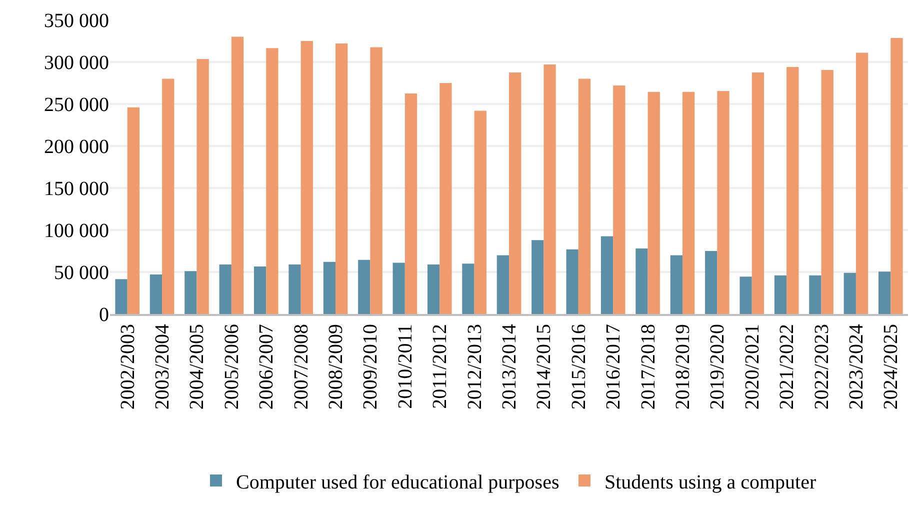 This screenshot has height=506, width=914. Describe the element at coordinates (579, 367) in the screenshot. I see `x-tick-label: 2015/2016` at that location.